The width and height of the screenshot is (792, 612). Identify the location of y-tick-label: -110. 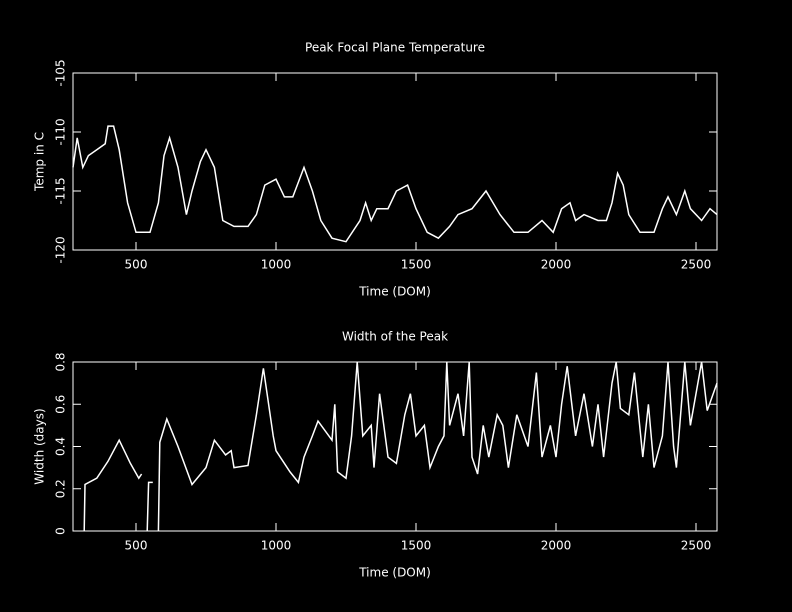
(61, 131).